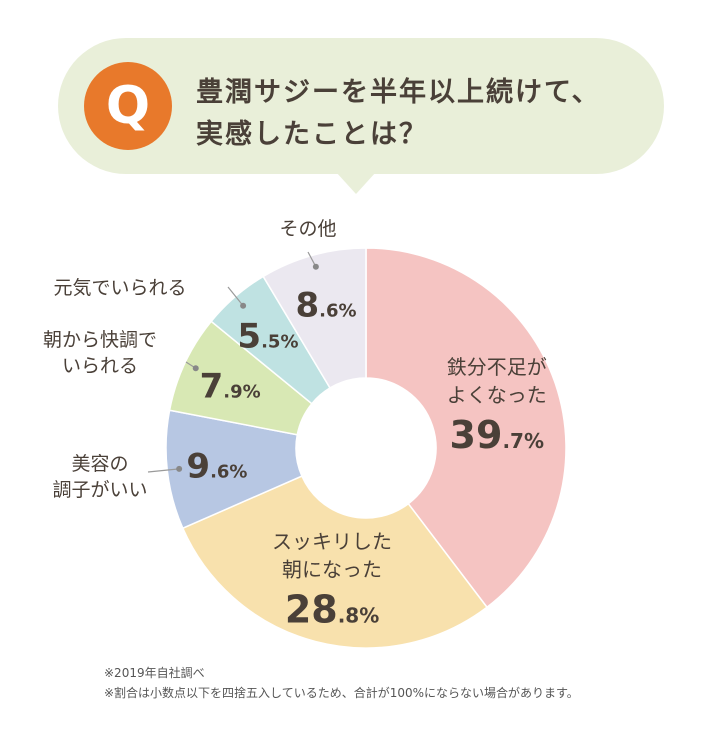 The width and height of the screenshot is (720, 730). Describe the element at coordinates (497, 367) in the screenshot. I see `slice-label-0-line-0: 鉄分不足が` at that location.